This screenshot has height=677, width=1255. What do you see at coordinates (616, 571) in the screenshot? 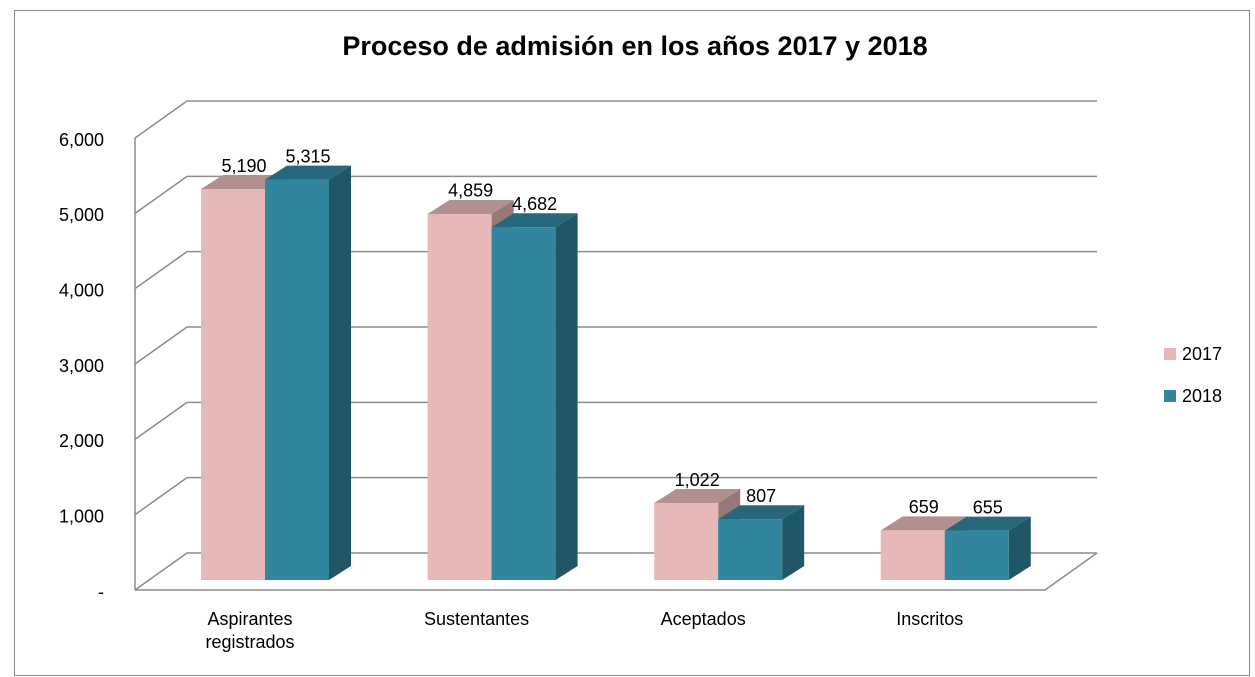
I see `floor` at bounding box center [616, 571].